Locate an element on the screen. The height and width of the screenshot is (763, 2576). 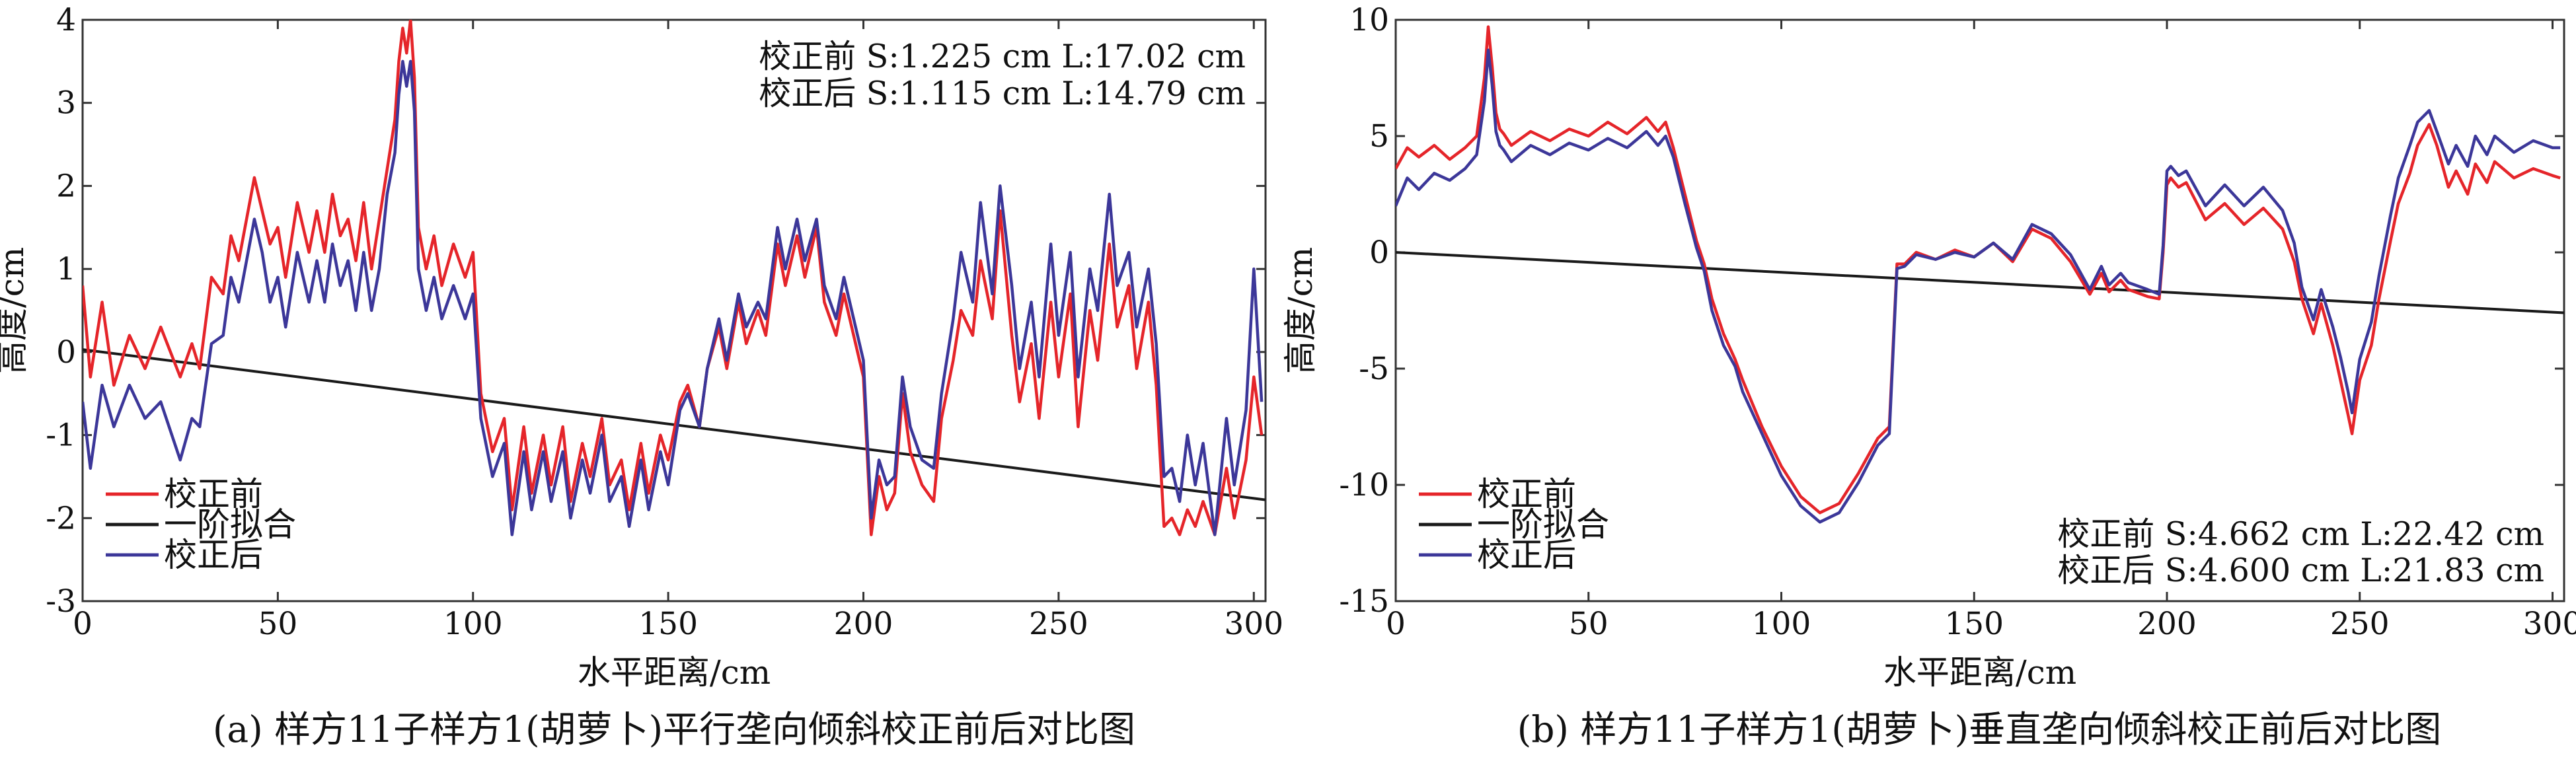
y-tick-label: 2 is located at coordinates (66, 186).